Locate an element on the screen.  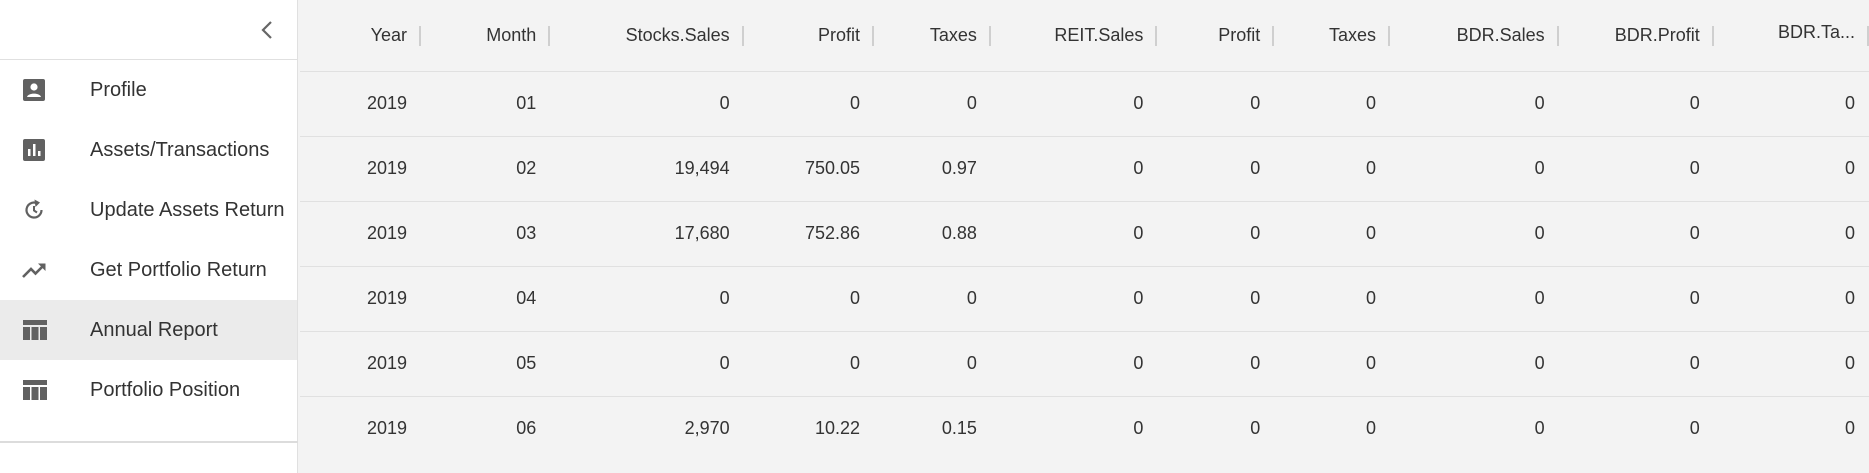
nav-item-label: Get Portfolio Return is located at coordinates (178, 269).